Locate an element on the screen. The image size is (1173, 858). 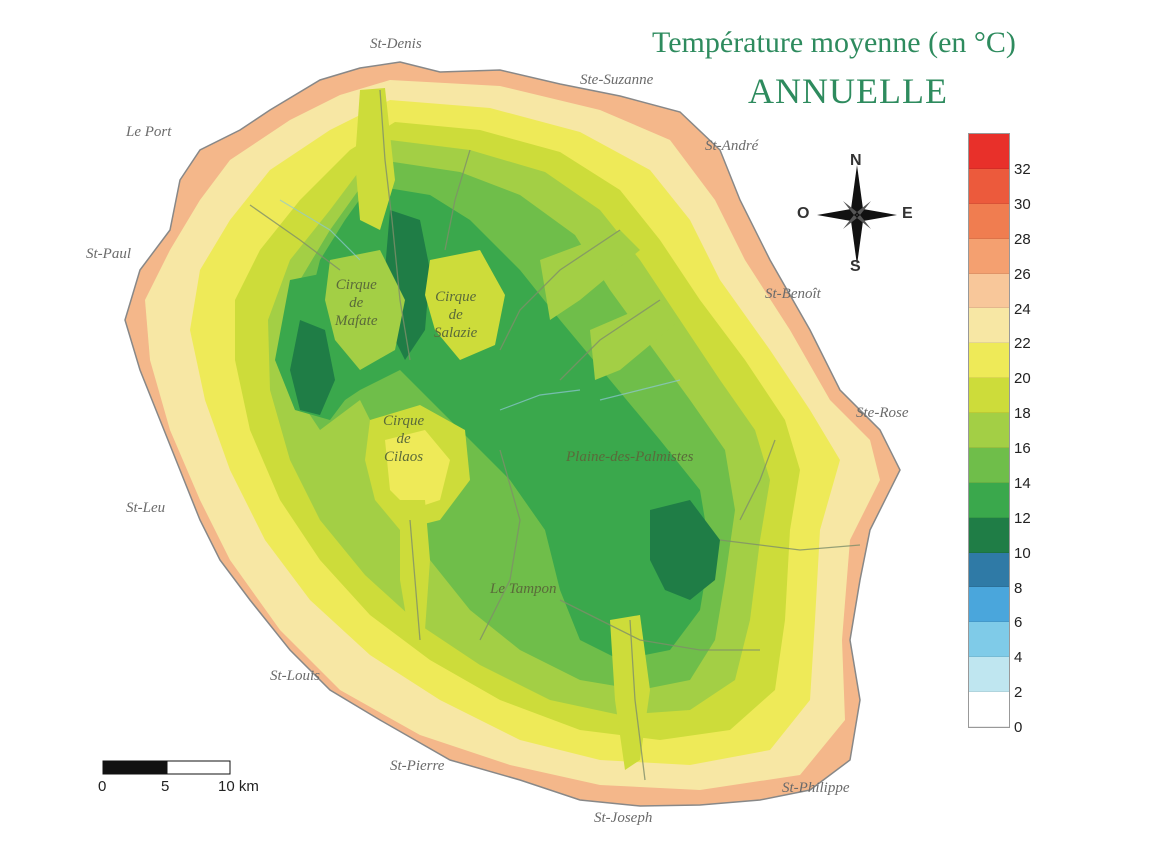
cirque-salazie: Cirque de Salazie is located at coordinates (455, 315).